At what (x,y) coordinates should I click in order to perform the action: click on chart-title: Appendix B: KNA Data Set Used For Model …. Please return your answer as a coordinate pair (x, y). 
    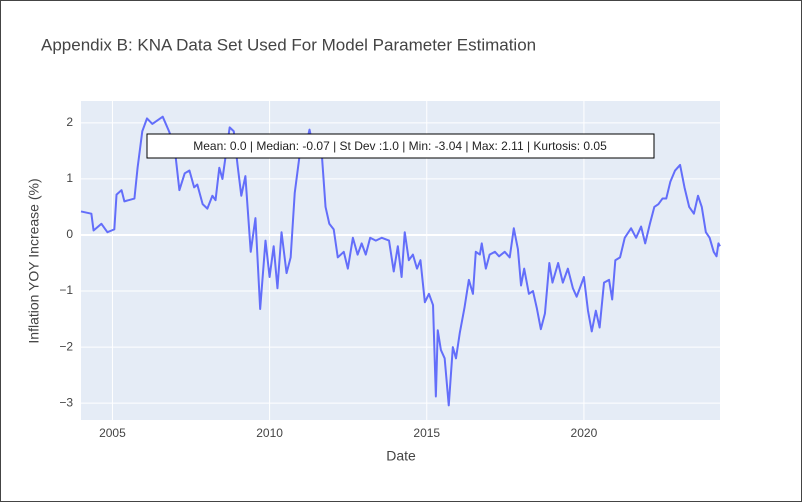
    Looking at the image, I should click on (288, 44).